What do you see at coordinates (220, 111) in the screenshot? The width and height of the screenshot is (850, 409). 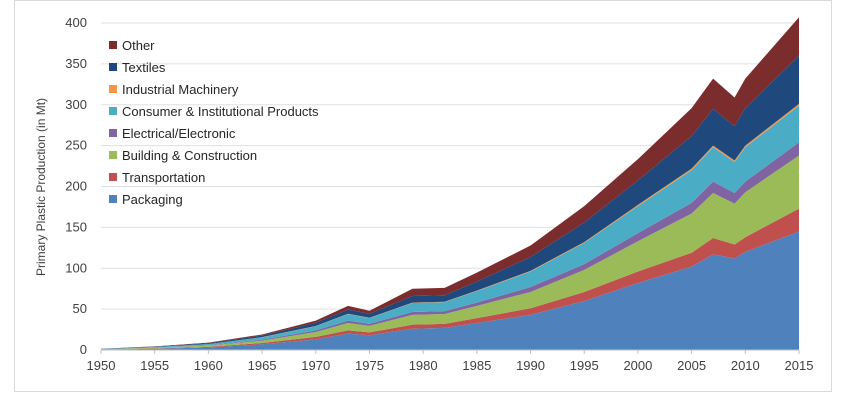 I see `legend-label-consumer-institutional-products: Consumer & Institutional Products` at bounding box center [220, 111].